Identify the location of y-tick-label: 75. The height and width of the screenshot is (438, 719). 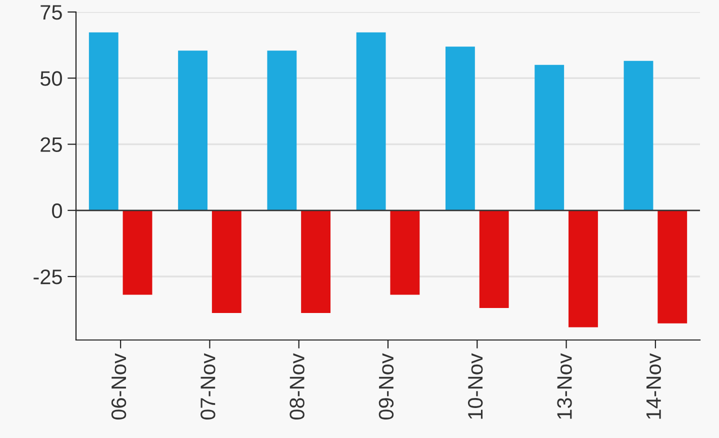
(51, 12).